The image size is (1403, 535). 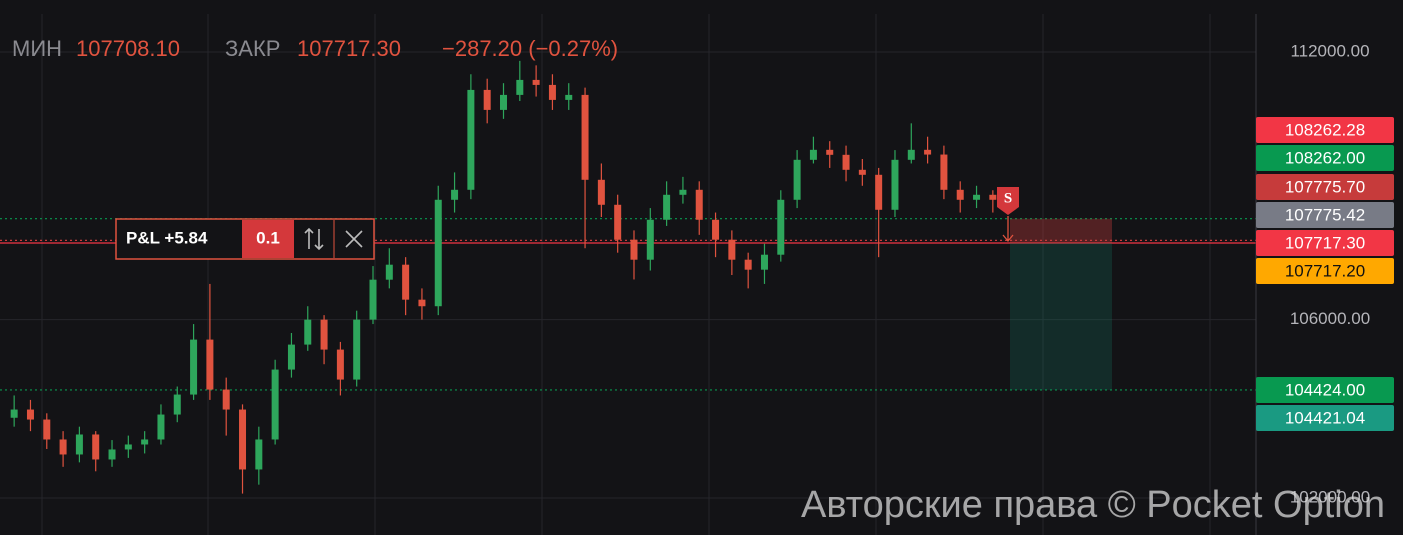 I want to click on price-badge-label: 107717.20, so click(x=1325, y=270).